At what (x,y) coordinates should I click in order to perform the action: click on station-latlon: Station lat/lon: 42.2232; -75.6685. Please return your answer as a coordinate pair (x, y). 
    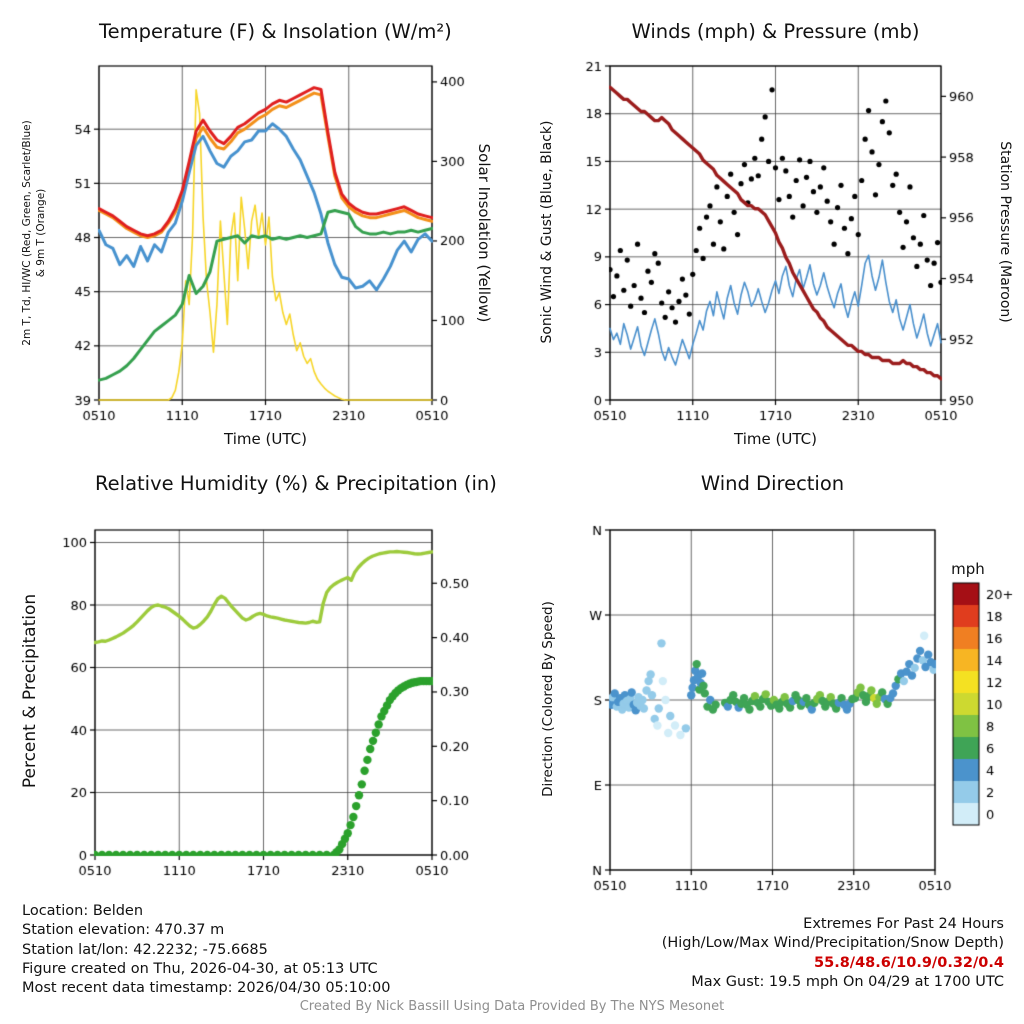
    Looking at the image, I should click on (145, 949).